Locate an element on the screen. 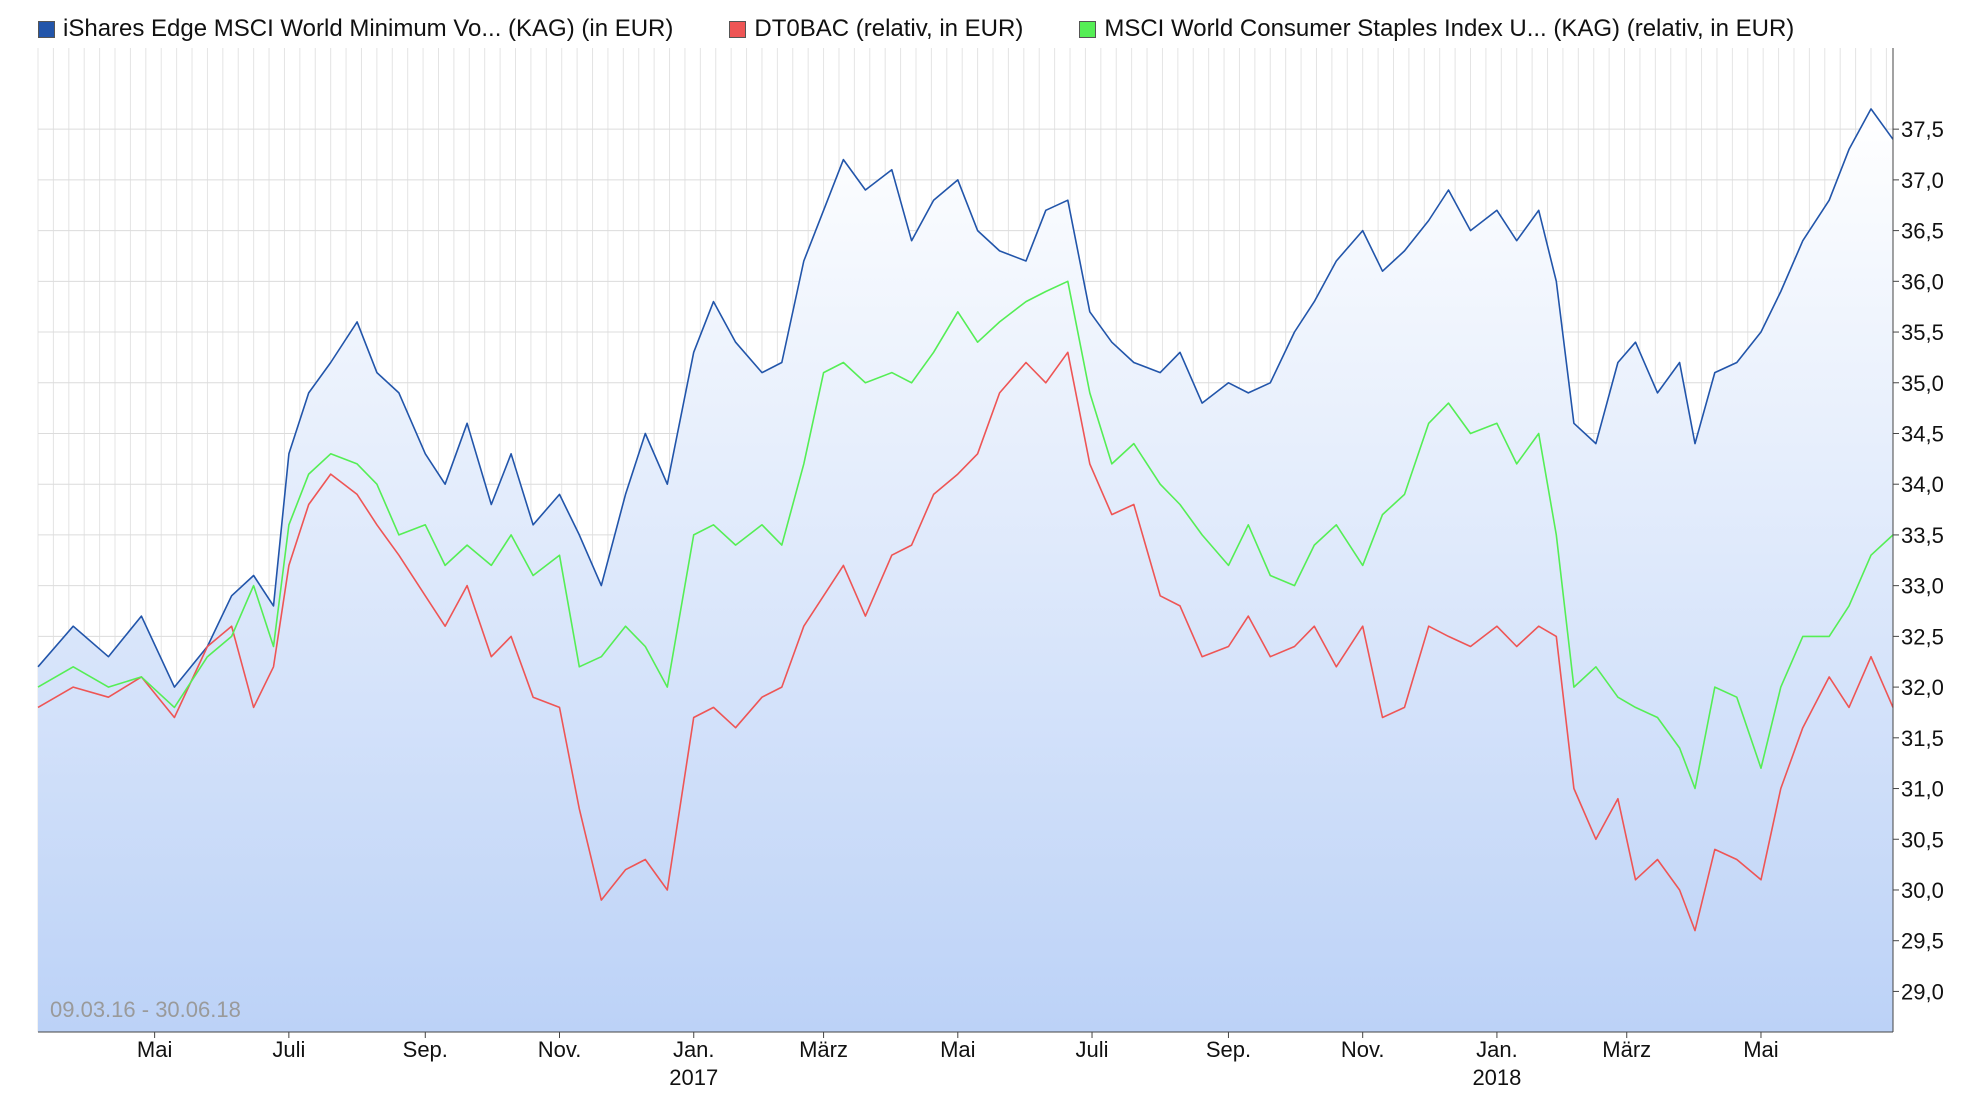  y-tick-label: 32,5 is located at coordinates (1922, 636).